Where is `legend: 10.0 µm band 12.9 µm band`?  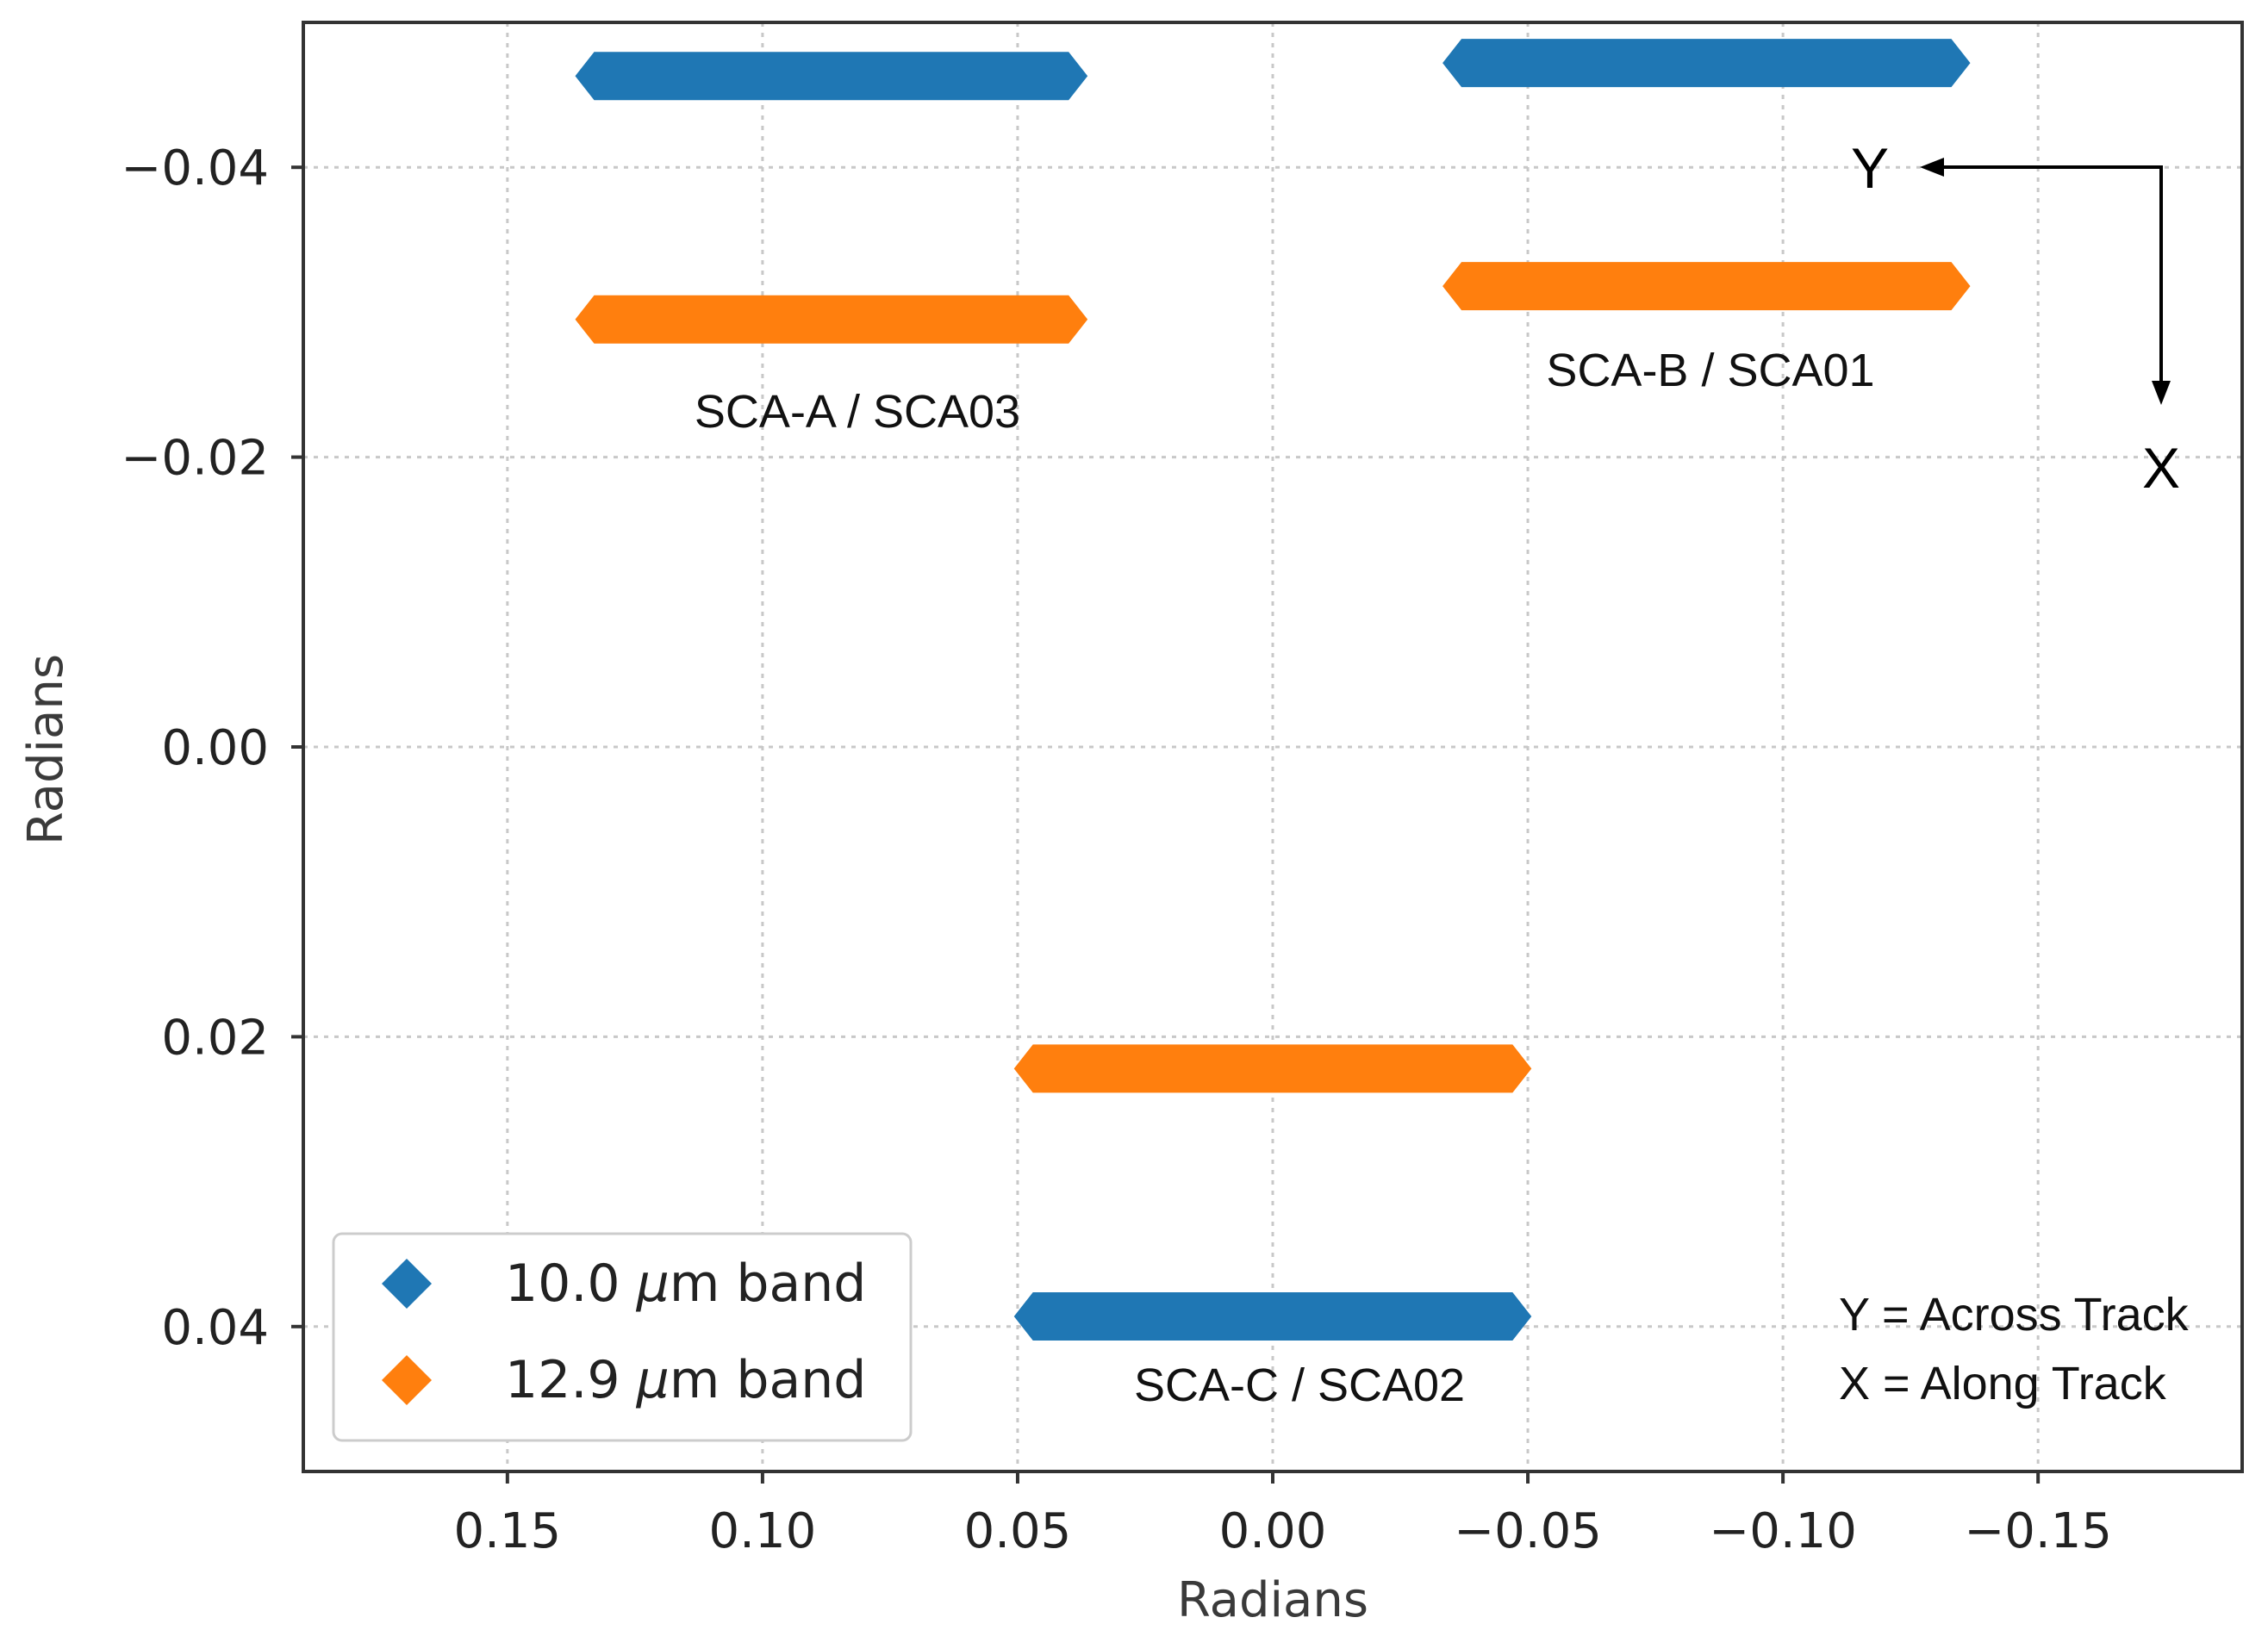
legend: 10.0 µm band 12.9 µm band is located at coordinates (622, 1337).